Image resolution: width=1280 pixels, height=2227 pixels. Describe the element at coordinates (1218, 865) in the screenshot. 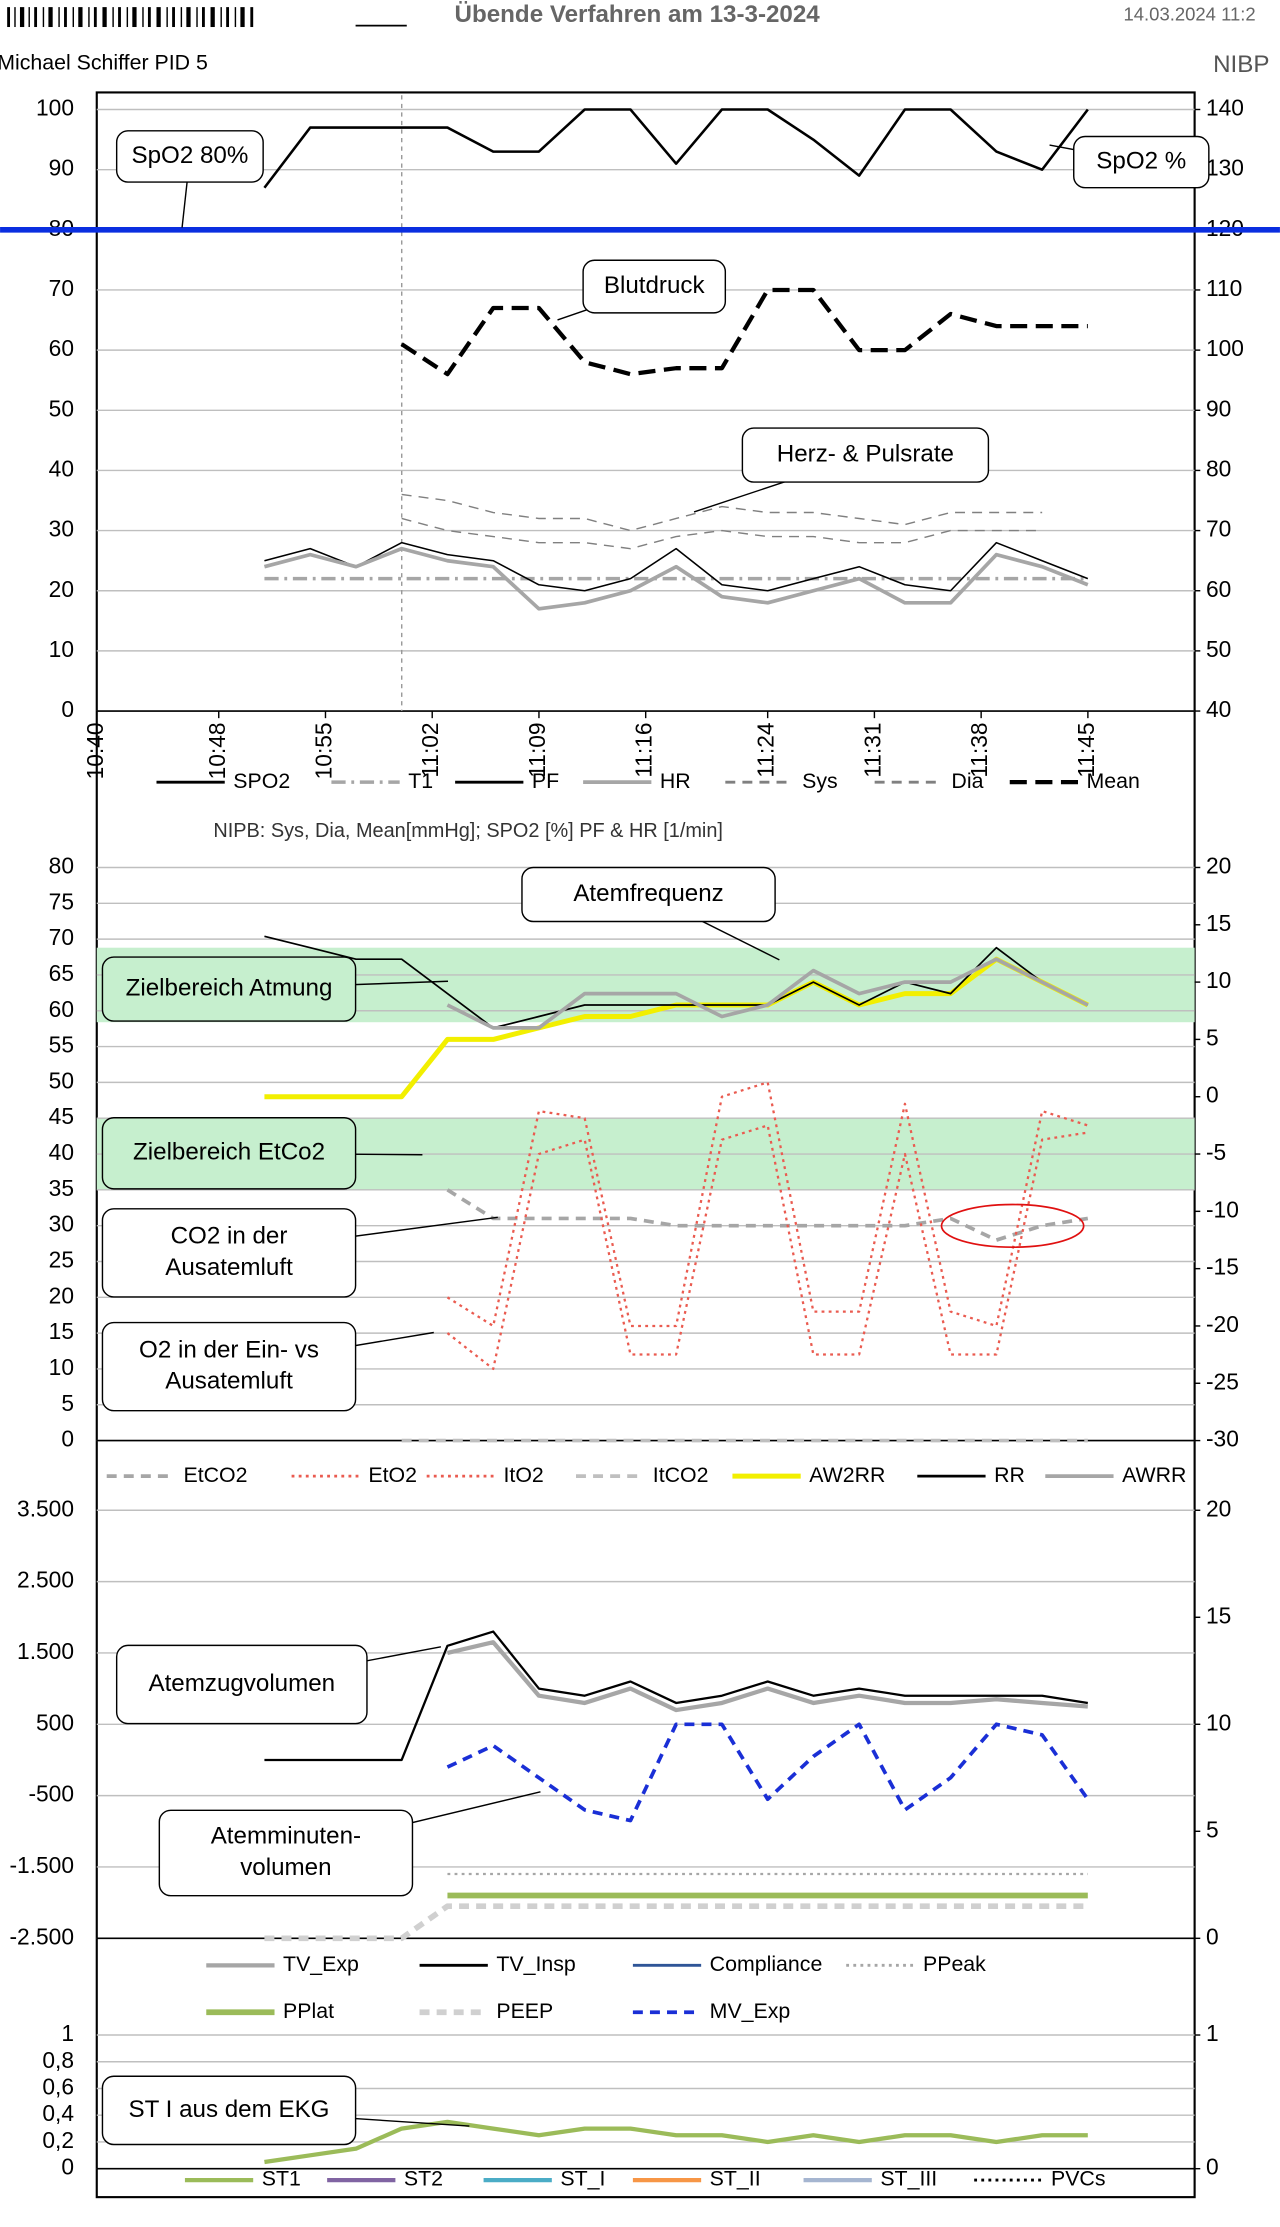

I see `y2-tick-label: 20` at that location.